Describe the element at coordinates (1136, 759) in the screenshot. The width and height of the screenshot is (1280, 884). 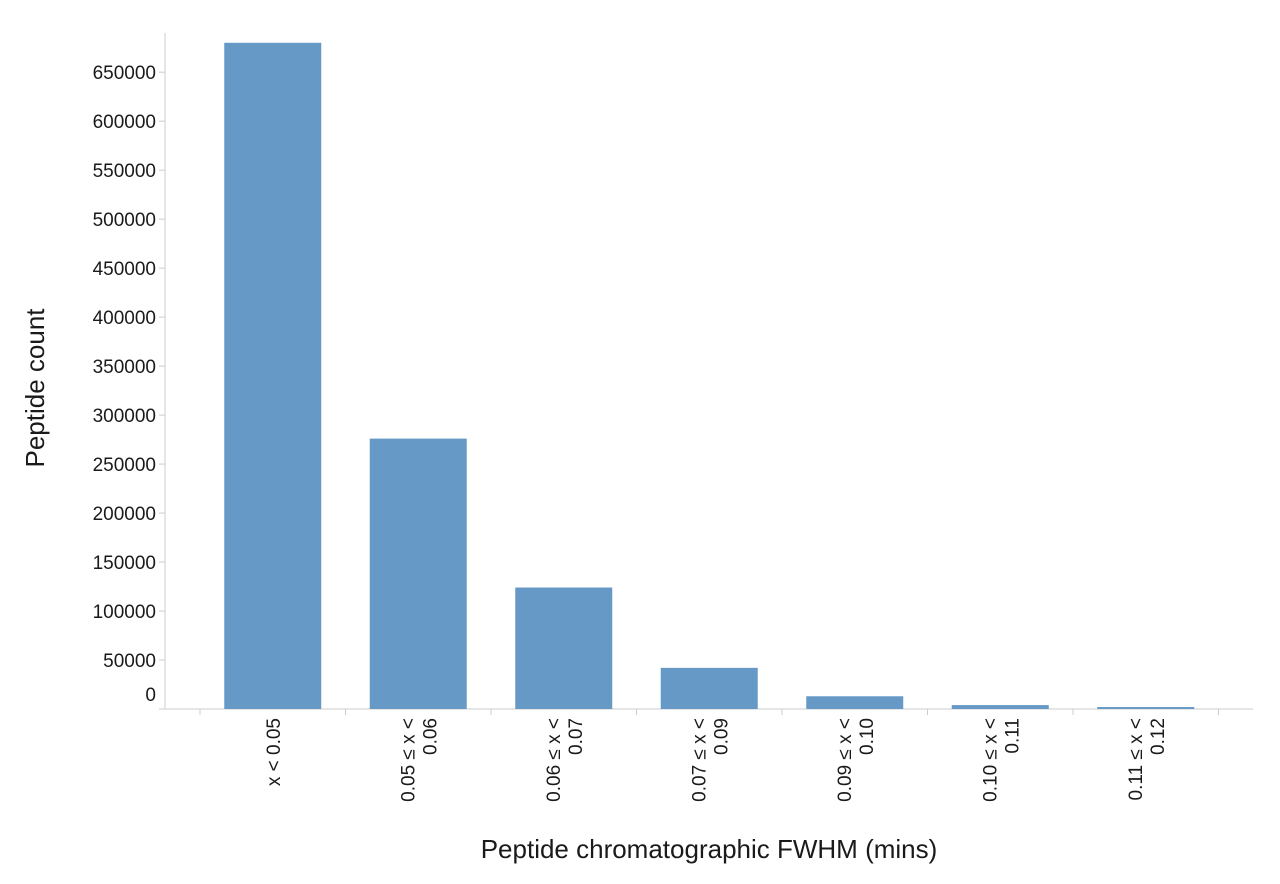
I see `x-tick-label-line: 0.11 ≤ x <` at that location.